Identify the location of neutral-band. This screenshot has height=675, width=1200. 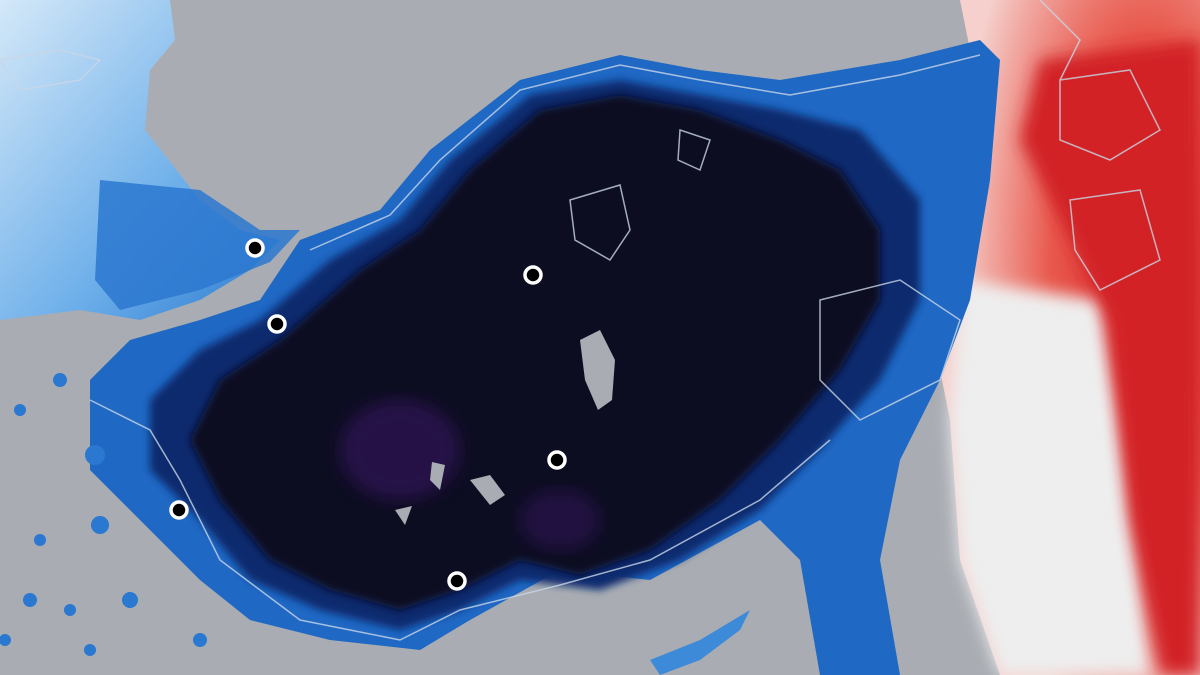
(1050, 477).